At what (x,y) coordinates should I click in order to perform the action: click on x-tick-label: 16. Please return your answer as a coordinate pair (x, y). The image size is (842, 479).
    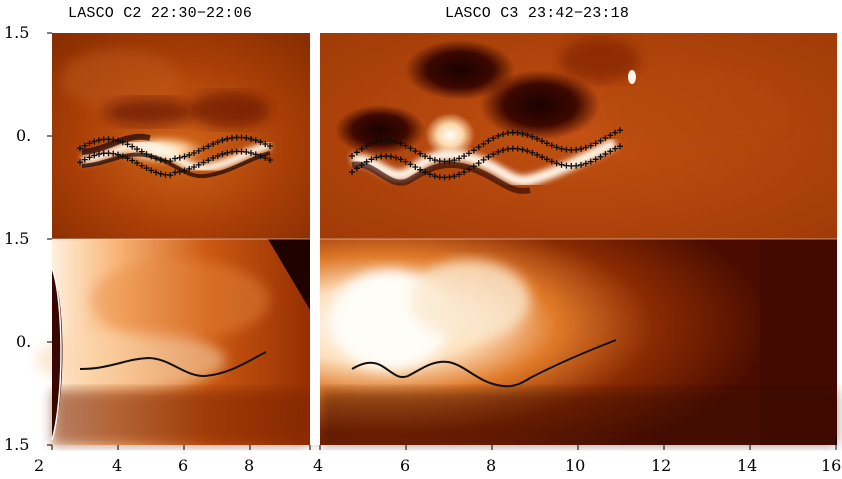
    Looking at the image, I should click on (831, 465).